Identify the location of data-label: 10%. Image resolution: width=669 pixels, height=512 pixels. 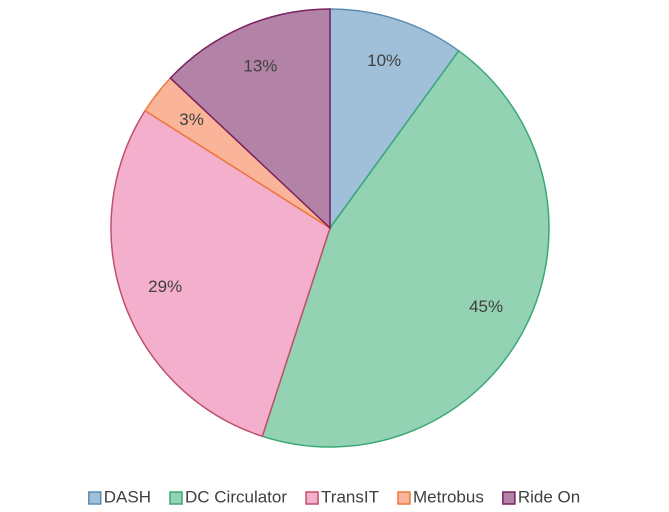
(384, 60).